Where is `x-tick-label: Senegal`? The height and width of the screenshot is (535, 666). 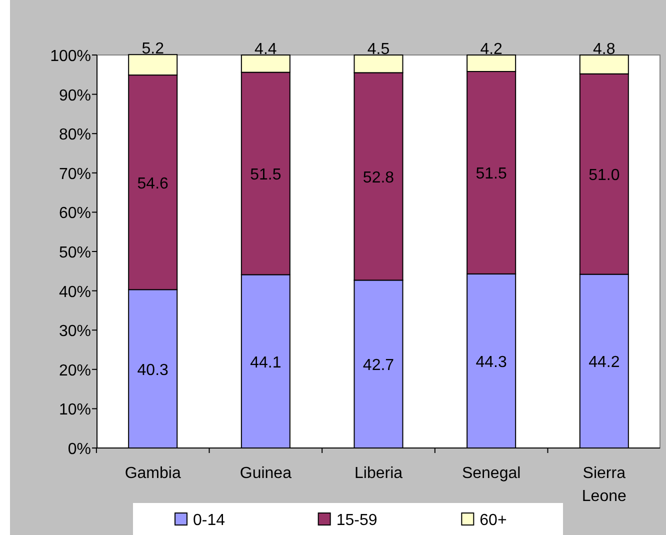 x-tick-label: Senegal is located at coordinates (491, 473).